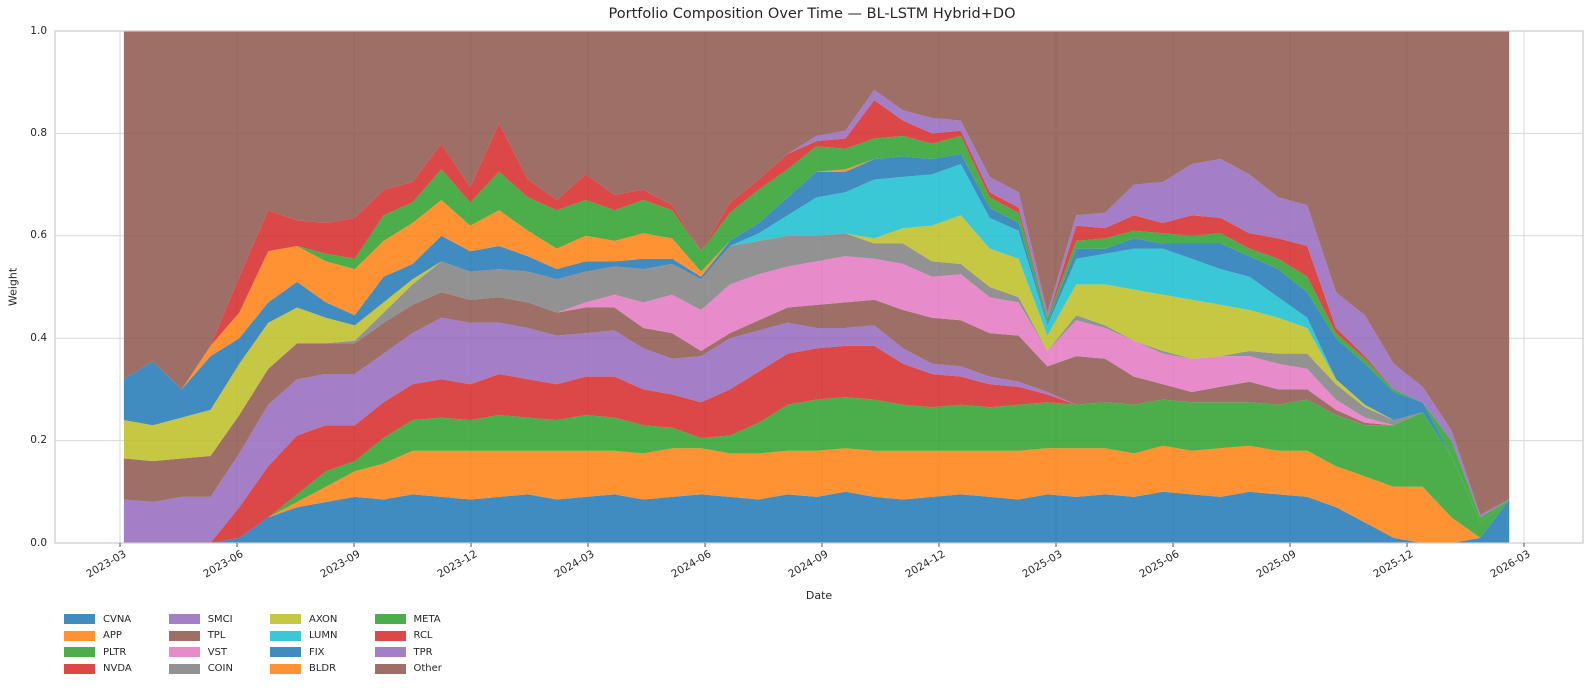  Describe the element at coordinates (285, 652) in the screenshot. I see `legend-swatch-FIX` at that location.